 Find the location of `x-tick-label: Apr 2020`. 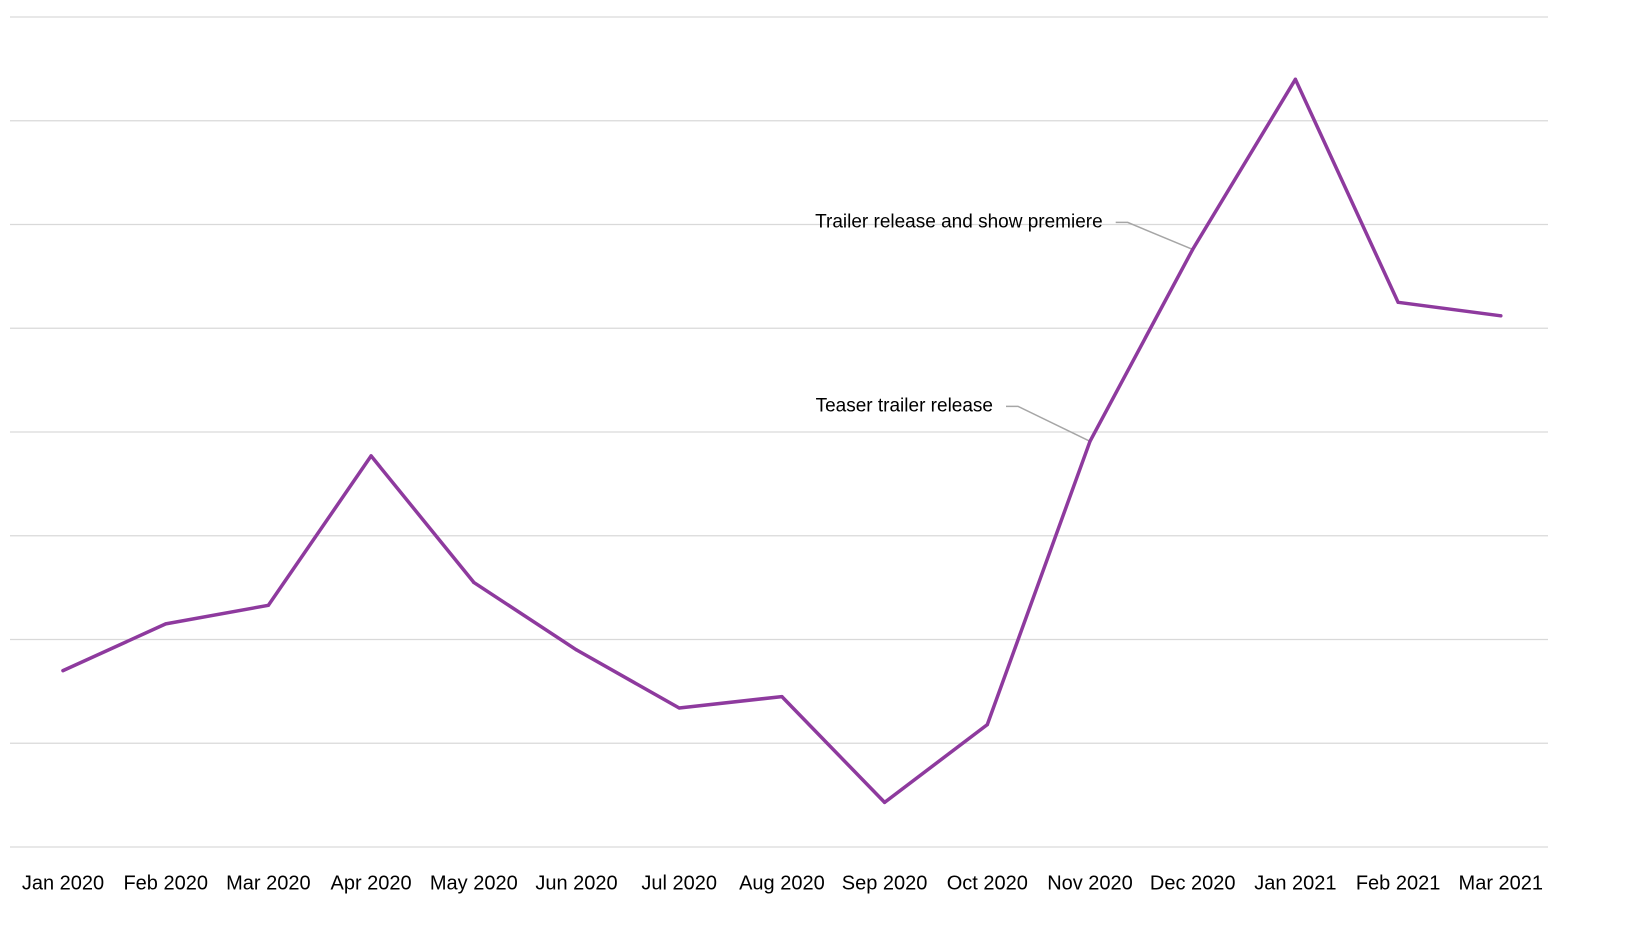

x-tick-label: Apr 2020 is located at coordinates (371, 883).